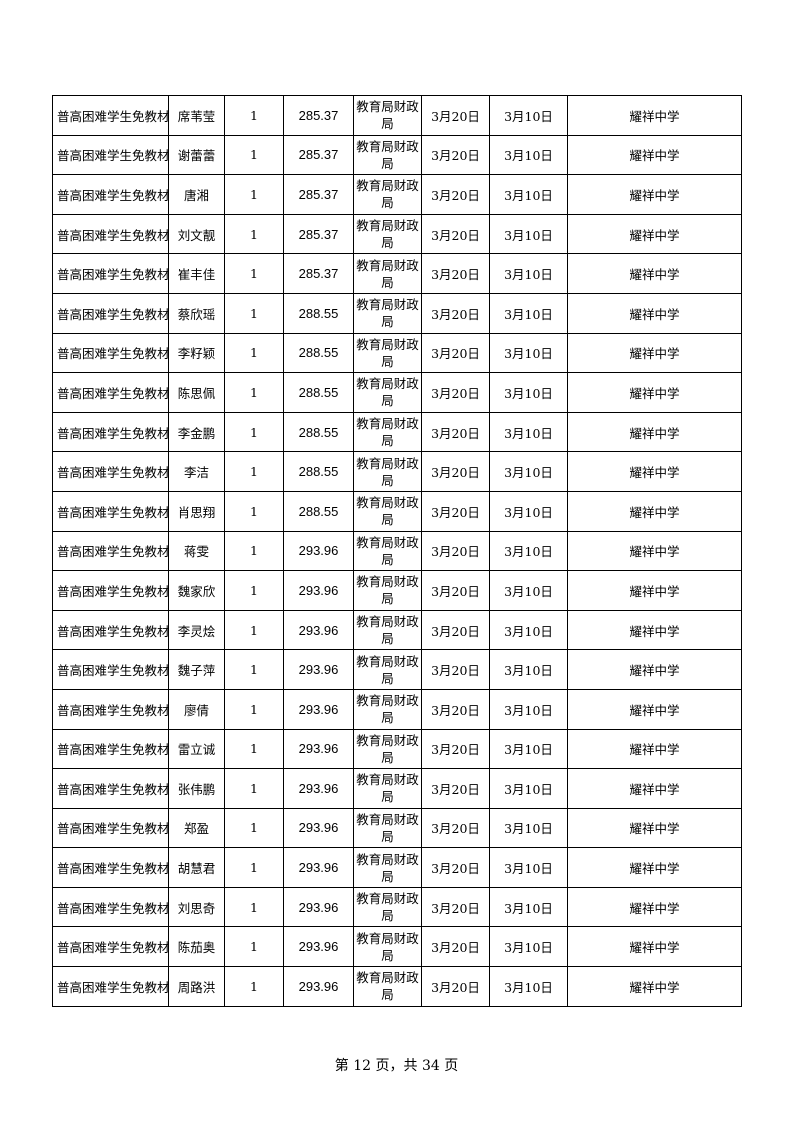 The image size is (793, 1122). I want to click on page-footer: 第 12 页，共 34 页, so click(396, 1066).